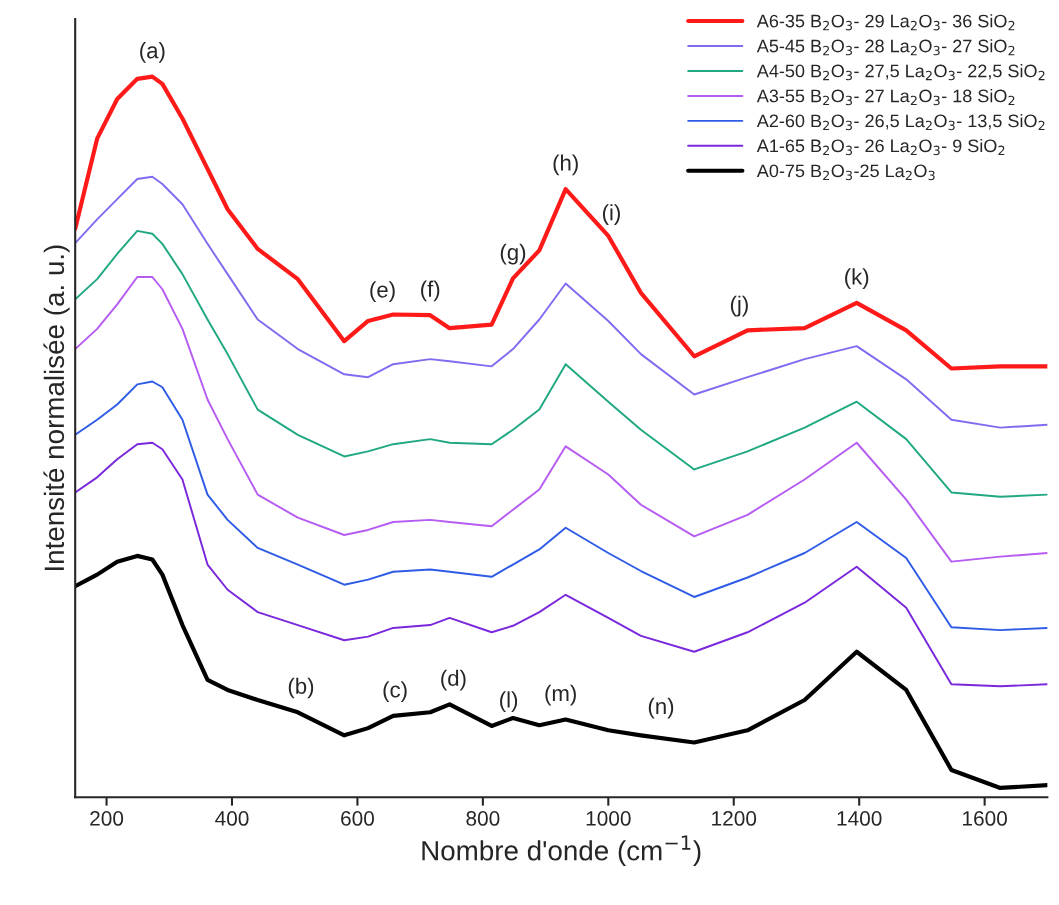 This screenshot has height=905, width=1059. I want to click on annotation: (i), so click(611, 214).